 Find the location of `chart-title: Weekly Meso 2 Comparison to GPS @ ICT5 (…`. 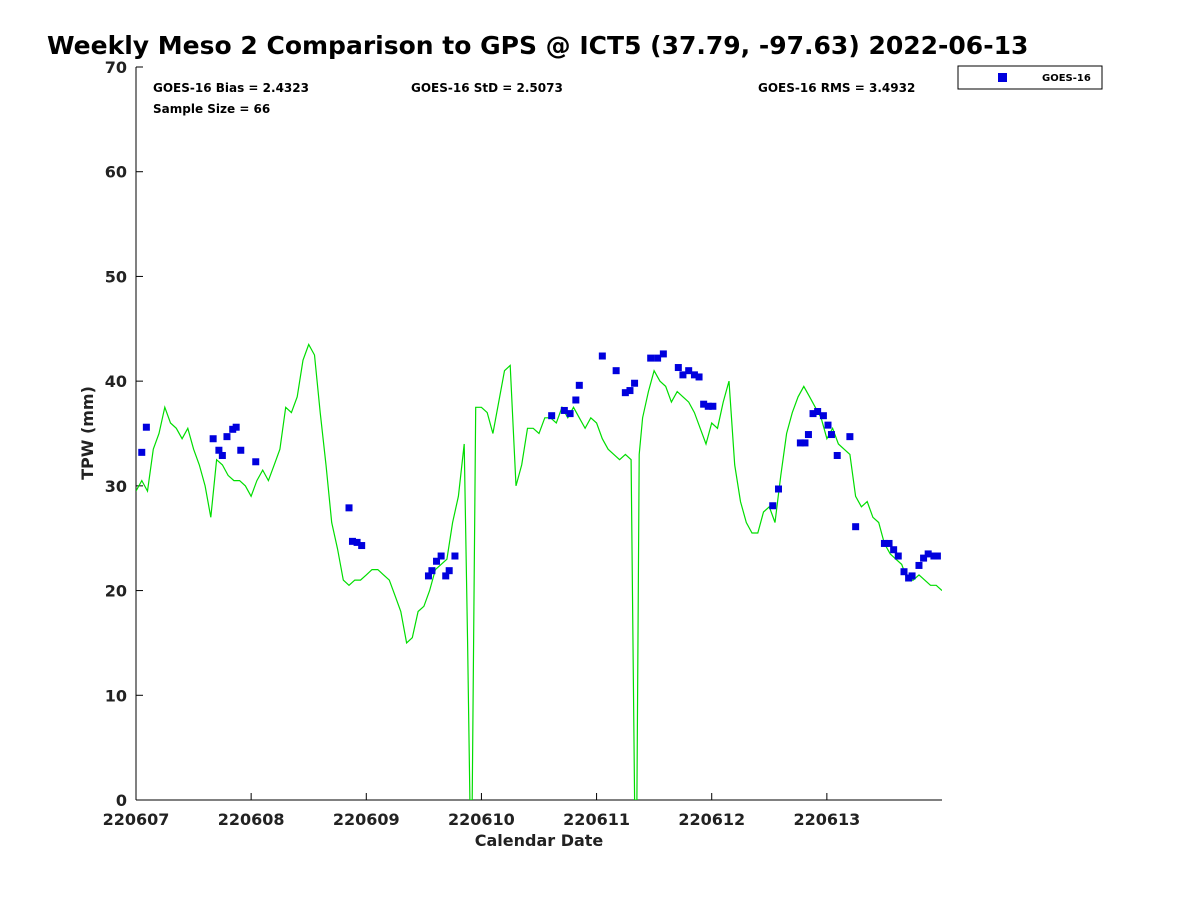

chart-title: Weekly Meso 2 Comparison to GPS @ ICT5 (… is located at coordinates (537, 45).